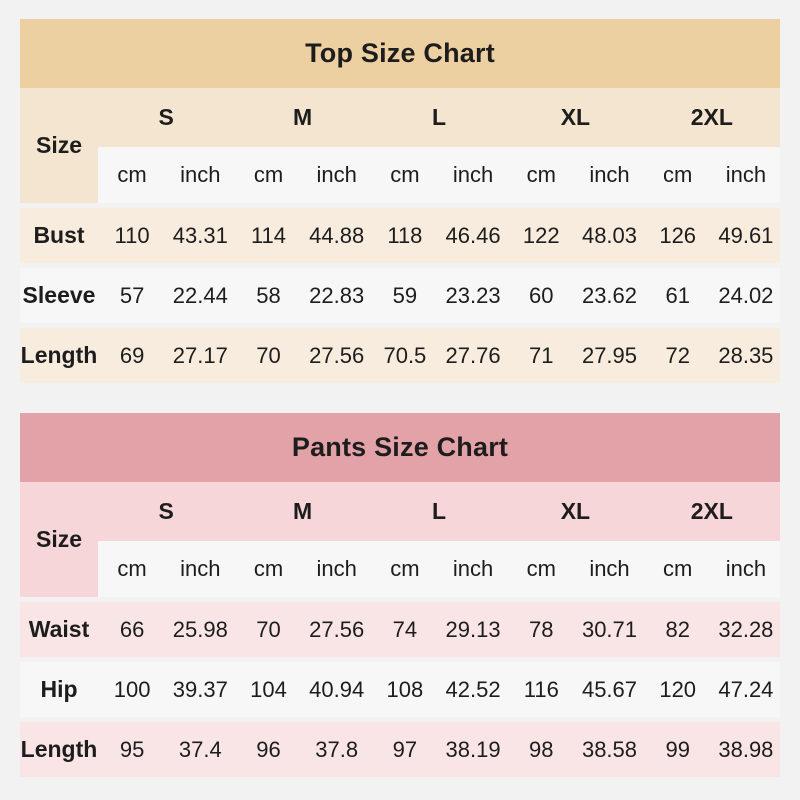 The height and width of the screenshot is (800, 800). What do you see at coordinates (268, 235) in the screenshot?
I see `measurement-value: 114` at bounding box center [268, 235].